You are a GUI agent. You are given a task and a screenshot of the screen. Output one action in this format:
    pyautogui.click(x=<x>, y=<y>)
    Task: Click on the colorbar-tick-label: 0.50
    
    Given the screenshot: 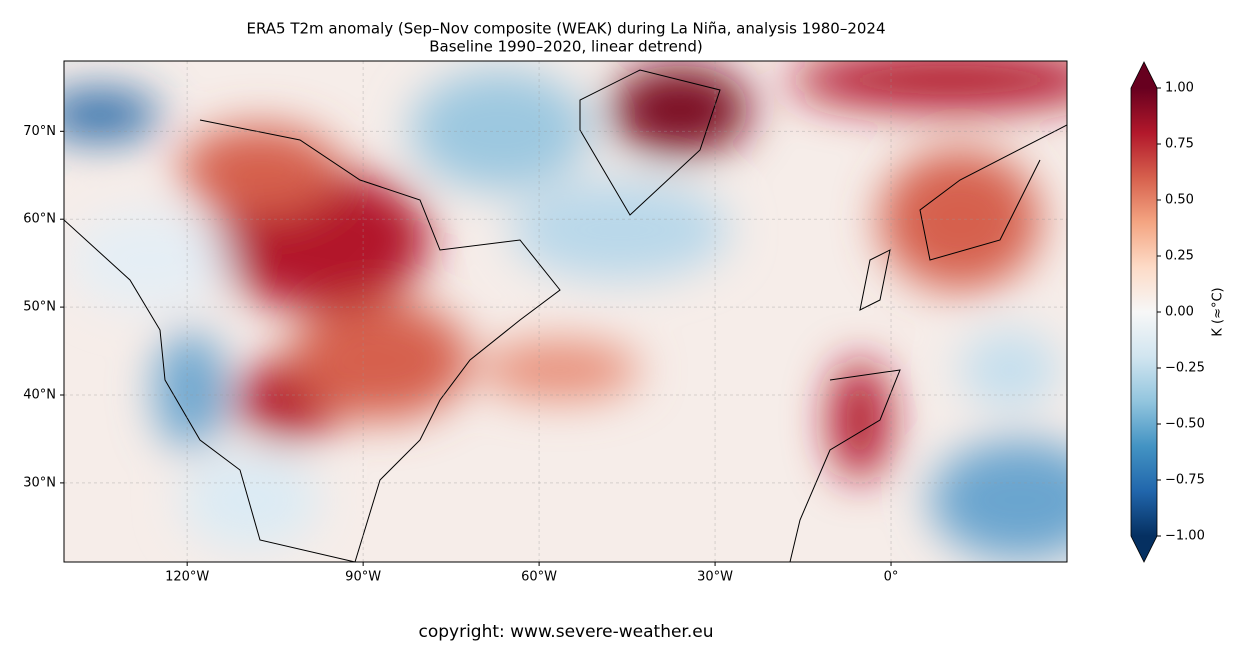 What is the action you would take?
    pyautogui.click(x=1179, y=200)
    